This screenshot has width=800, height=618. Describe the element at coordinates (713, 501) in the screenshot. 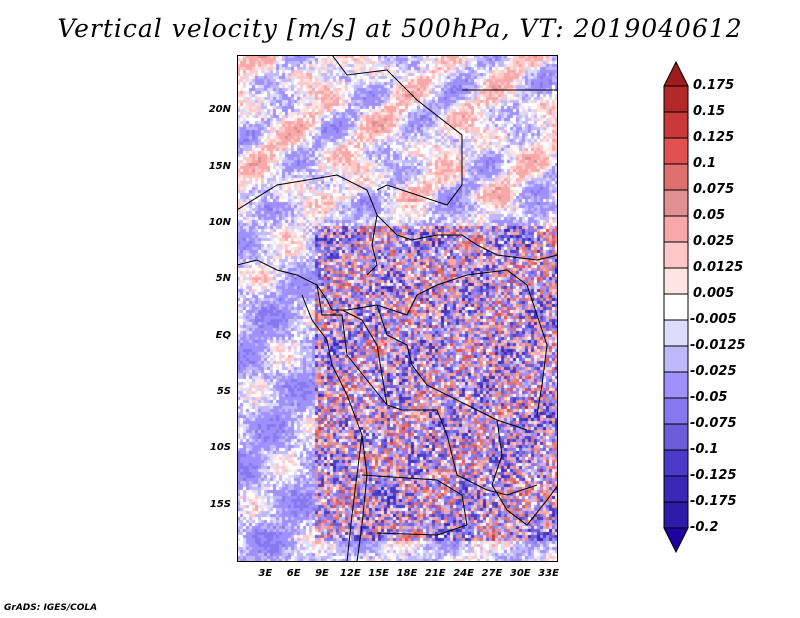

I see `colorbar-label: -0.175` at that location.